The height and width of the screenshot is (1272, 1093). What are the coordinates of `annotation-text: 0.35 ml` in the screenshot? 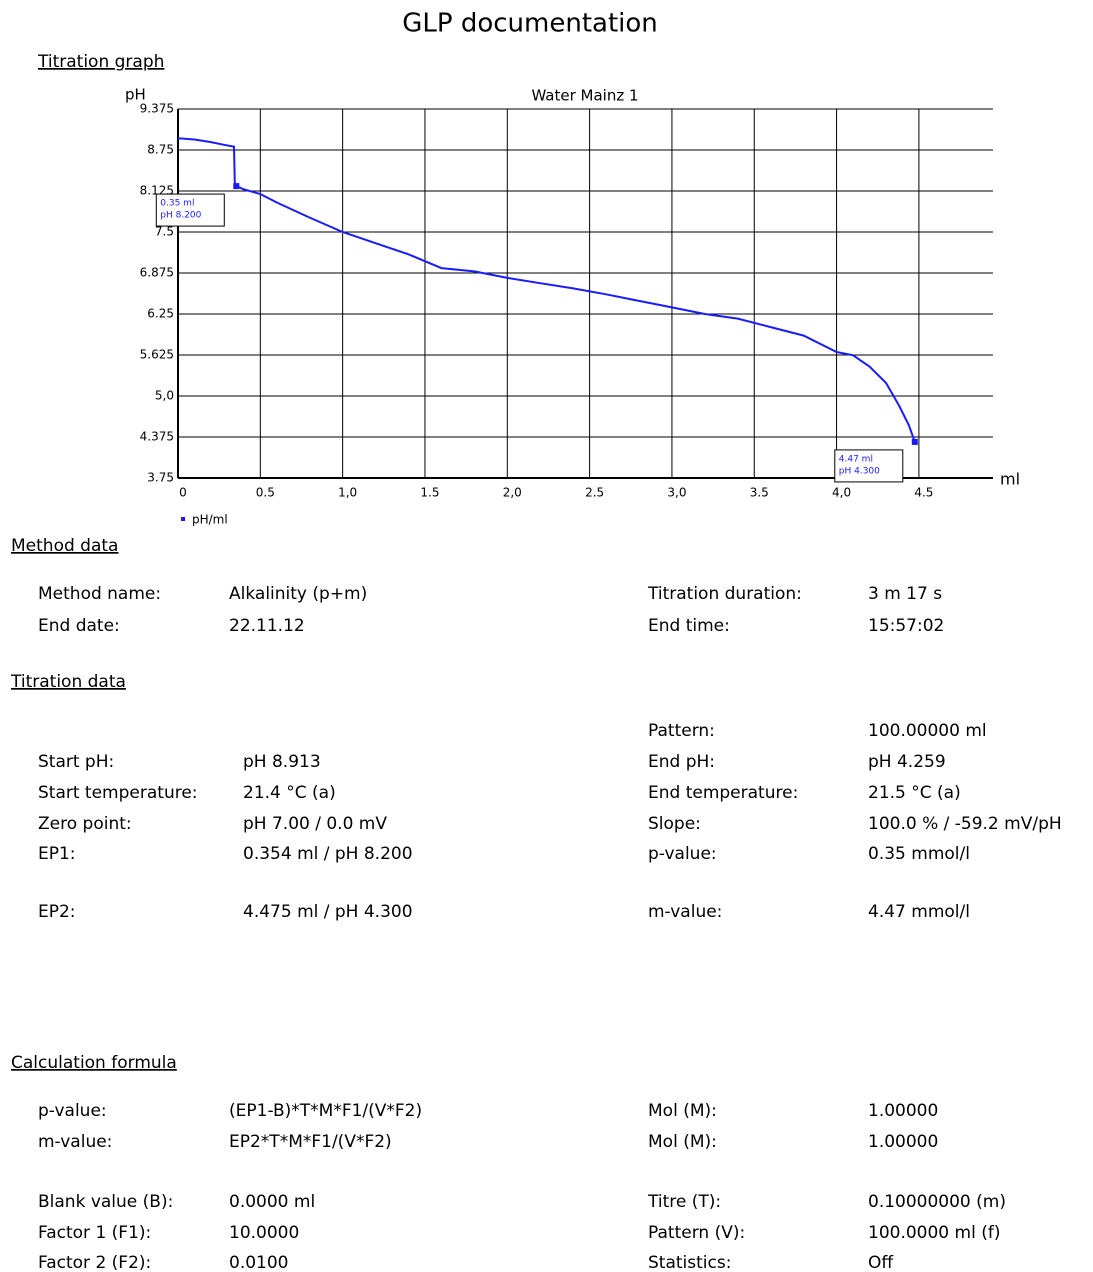 It's located at (177, 204).